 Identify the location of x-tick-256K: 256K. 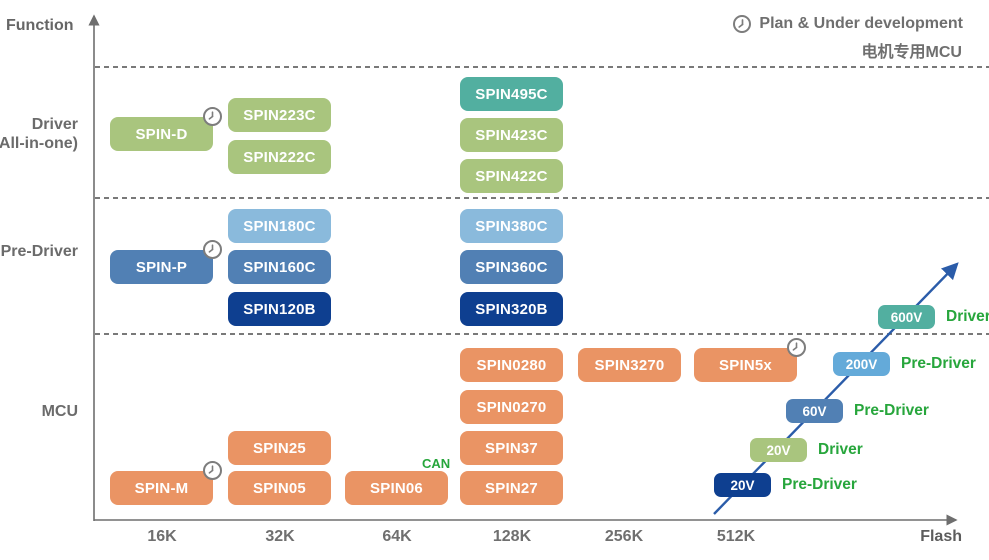
(624, 536).